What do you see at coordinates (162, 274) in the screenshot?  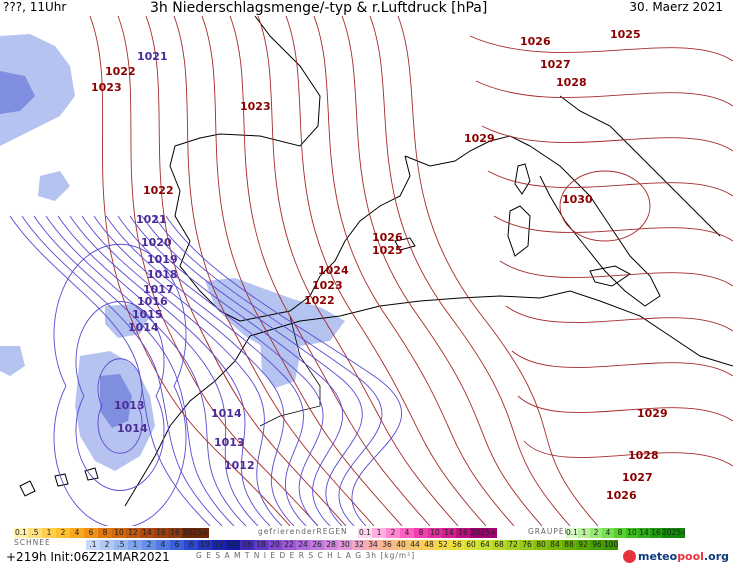 I see `isobar-label: 1018` at bounding box center [162, 274].